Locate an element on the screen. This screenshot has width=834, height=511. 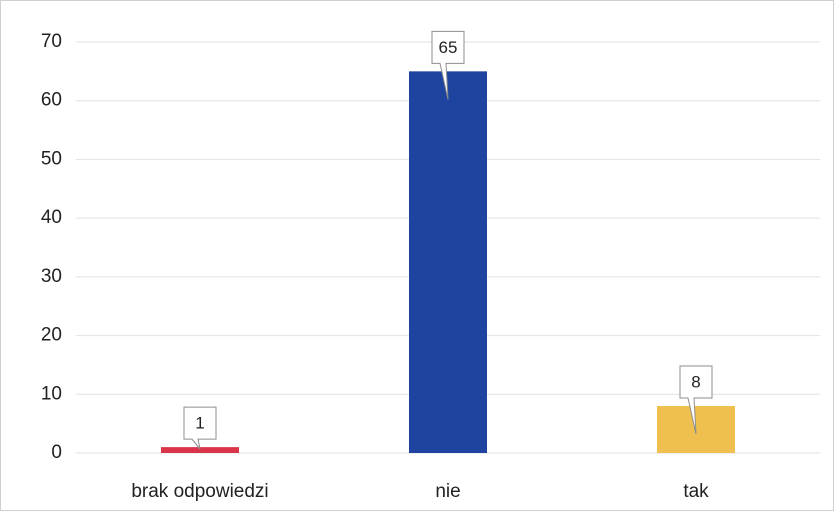
y-tick-label: 30 is located at coordinates (51, 276).